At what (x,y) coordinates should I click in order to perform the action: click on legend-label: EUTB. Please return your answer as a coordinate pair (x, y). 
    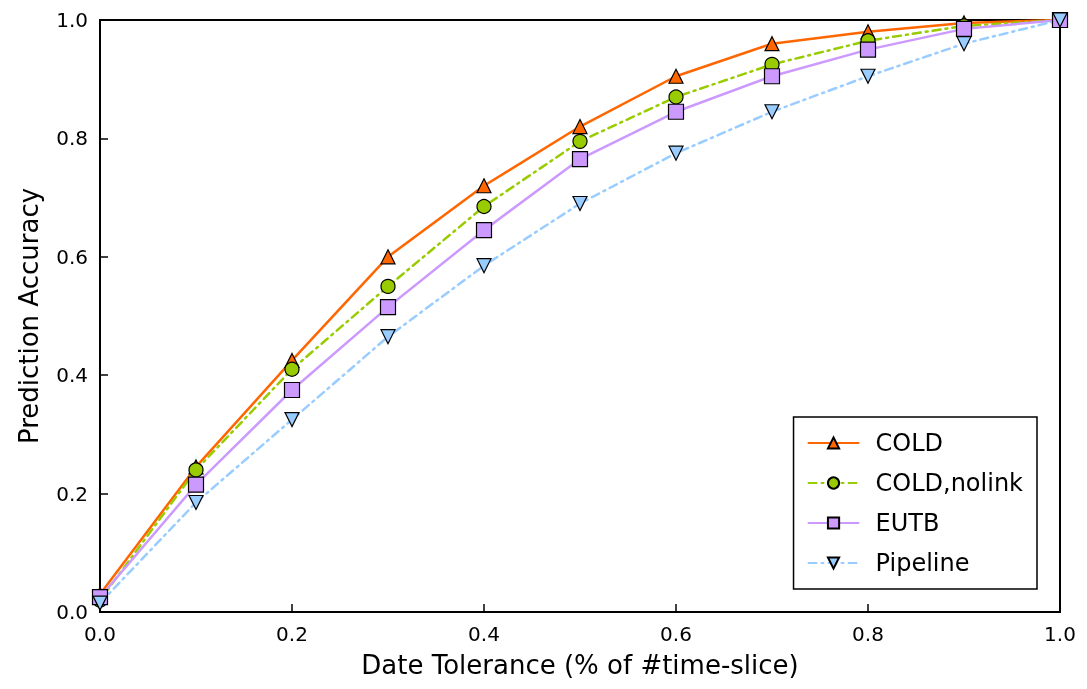
    Looking at the image, I should click on (907, 523).